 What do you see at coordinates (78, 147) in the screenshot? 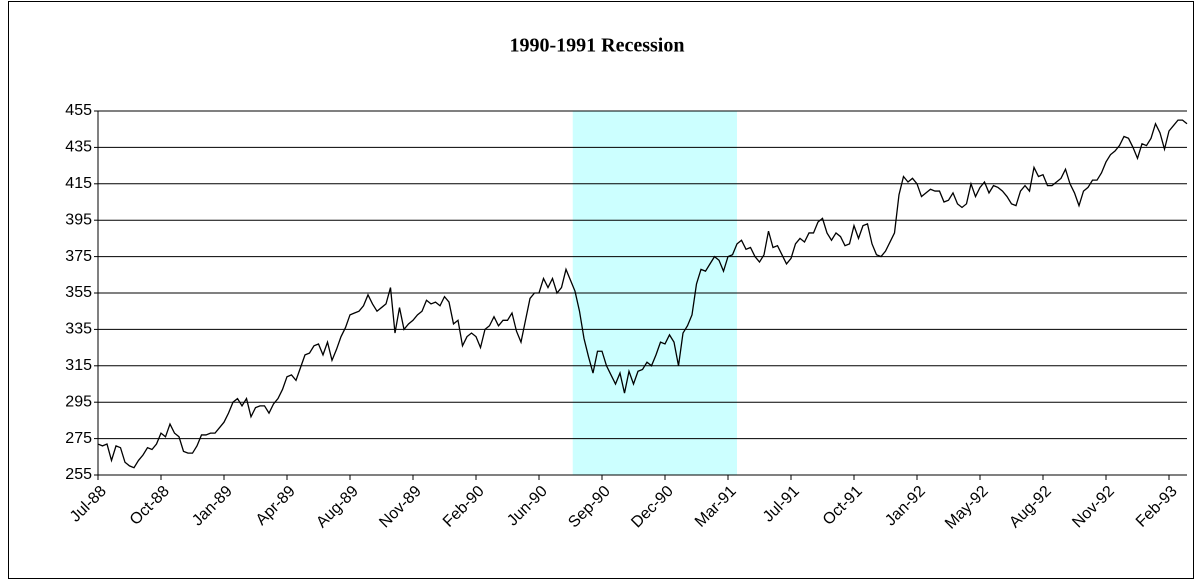
I see `y-tick-label: 435` at bounding box center [78, 147].